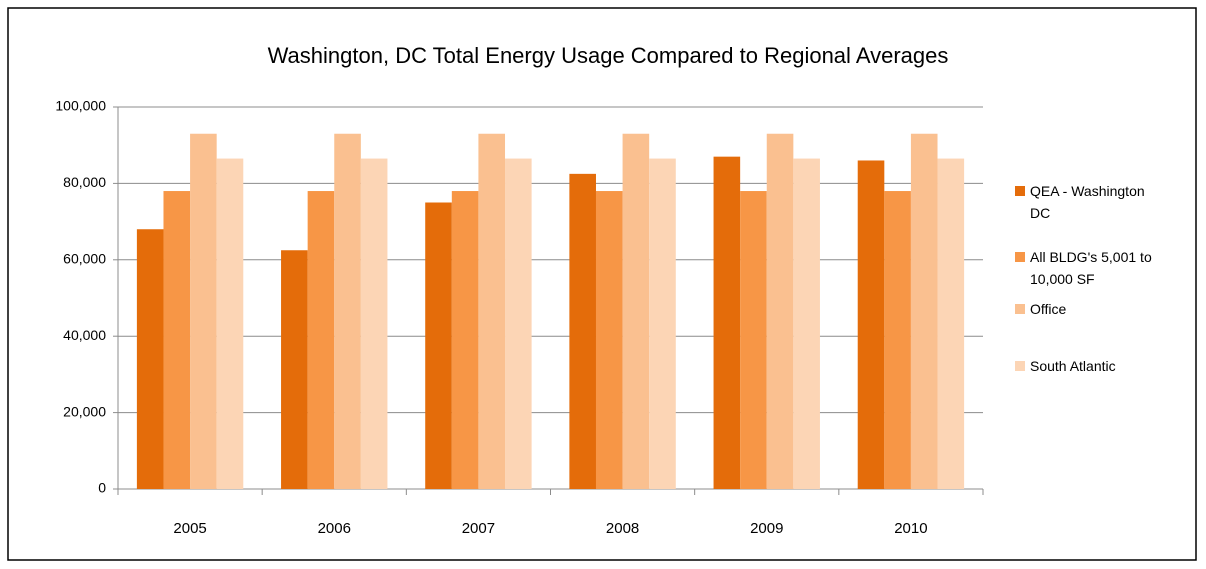 The height and width of the screenshot is (569, 1206). What do you see at coordinates (84, 182) in the screenshot?
I see `y-tick-label: 80,000` at bounding box center [84, 182].